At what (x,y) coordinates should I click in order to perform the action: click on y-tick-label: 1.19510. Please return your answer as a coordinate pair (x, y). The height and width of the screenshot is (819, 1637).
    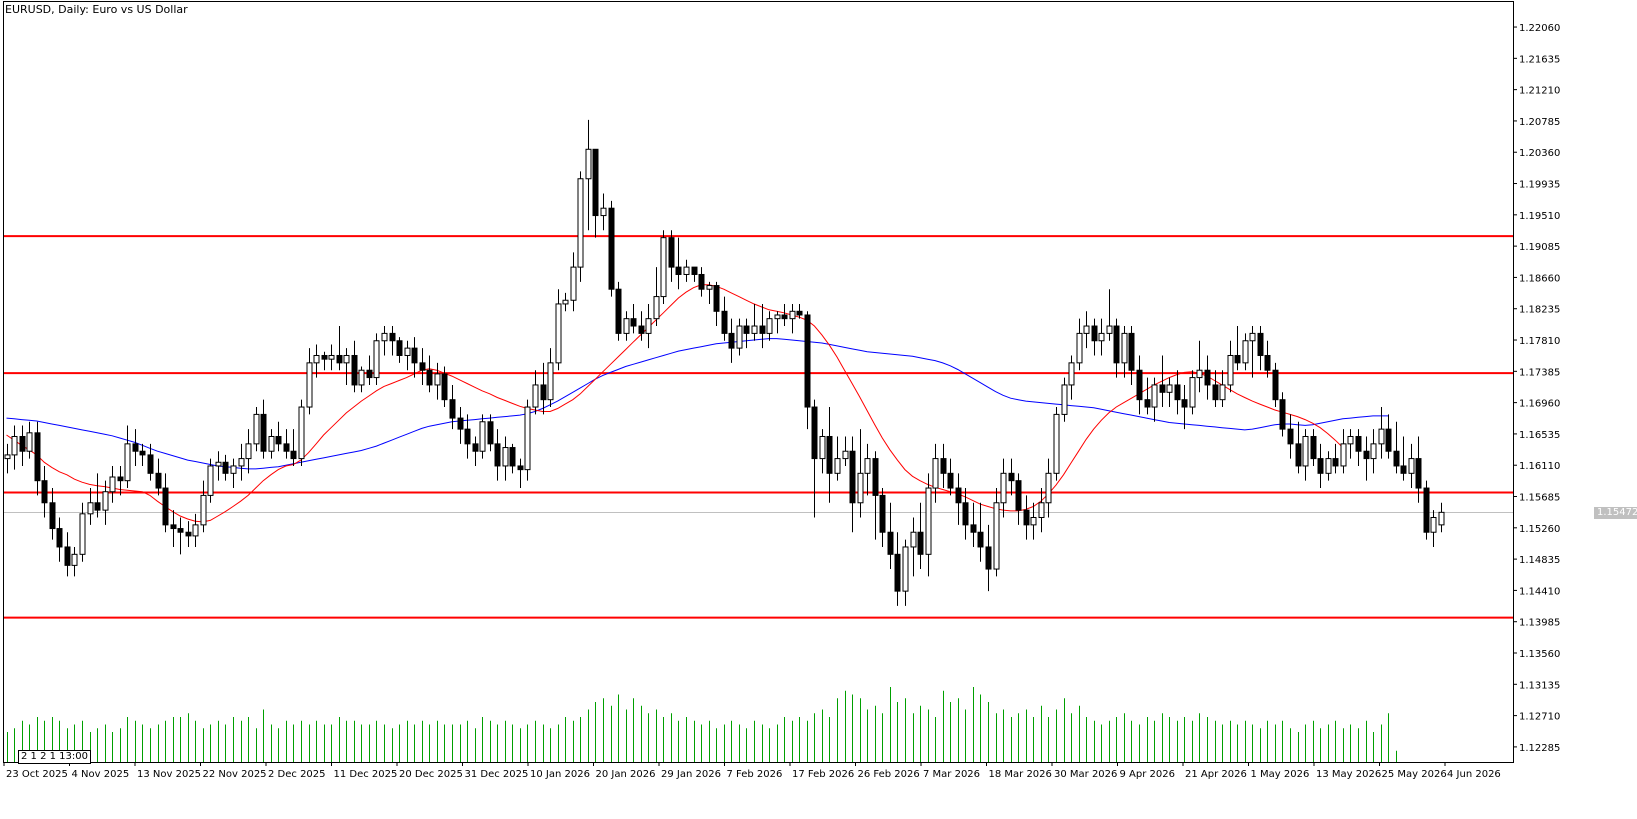
    Looking at the image, I should click on (1539, 216).